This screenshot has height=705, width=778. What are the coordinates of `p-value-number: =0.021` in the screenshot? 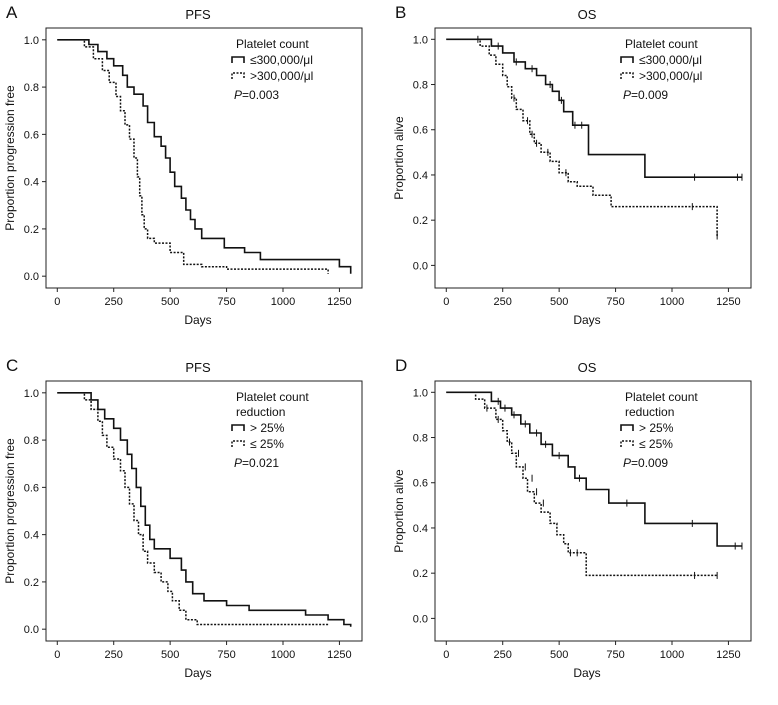 It's located at (260, 463).